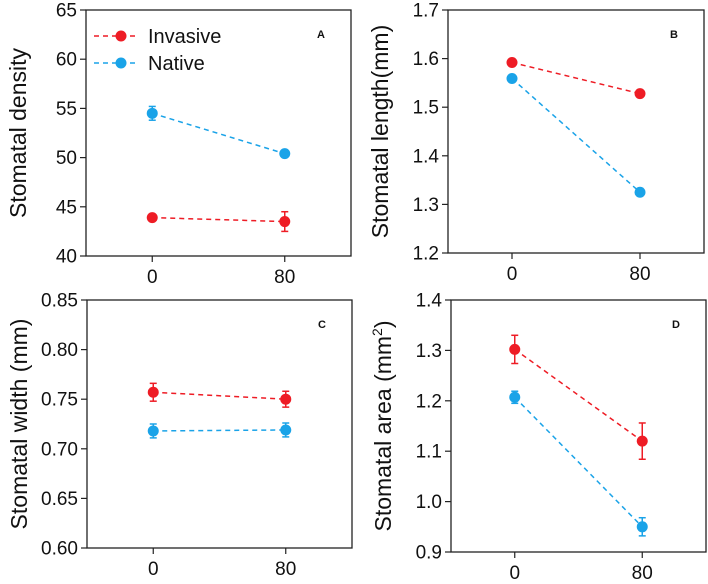  I want to click on y-tick-label: 45, so click(66, 207).